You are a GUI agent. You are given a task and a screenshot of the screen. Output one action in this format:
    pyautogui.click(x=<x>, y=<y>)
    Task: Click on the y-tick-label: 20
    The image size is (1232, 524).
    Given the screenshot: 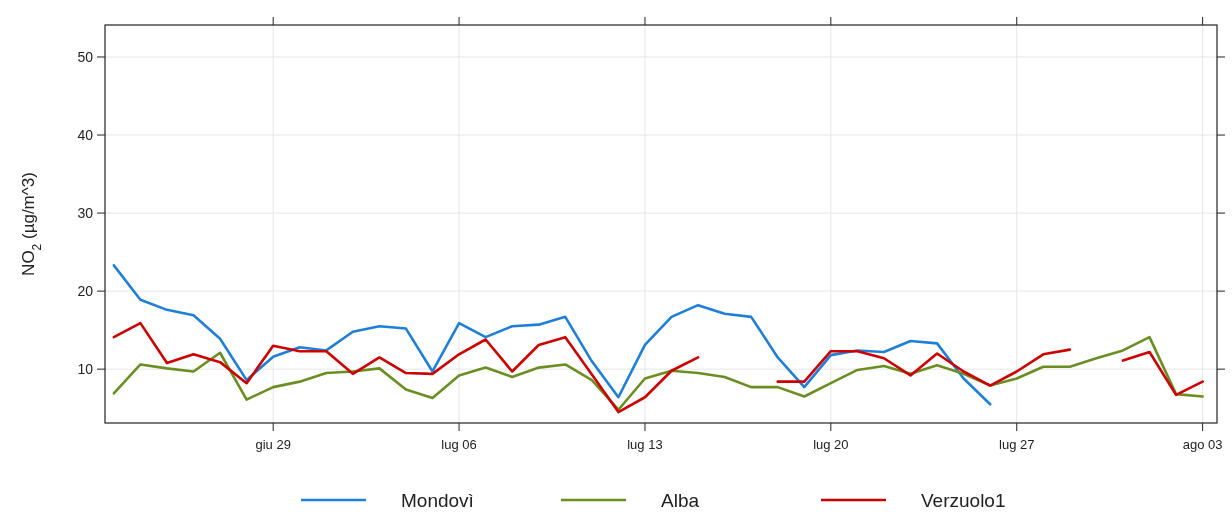 What is the action you would take?
    pyautogui.click(x=85, y=291)
    